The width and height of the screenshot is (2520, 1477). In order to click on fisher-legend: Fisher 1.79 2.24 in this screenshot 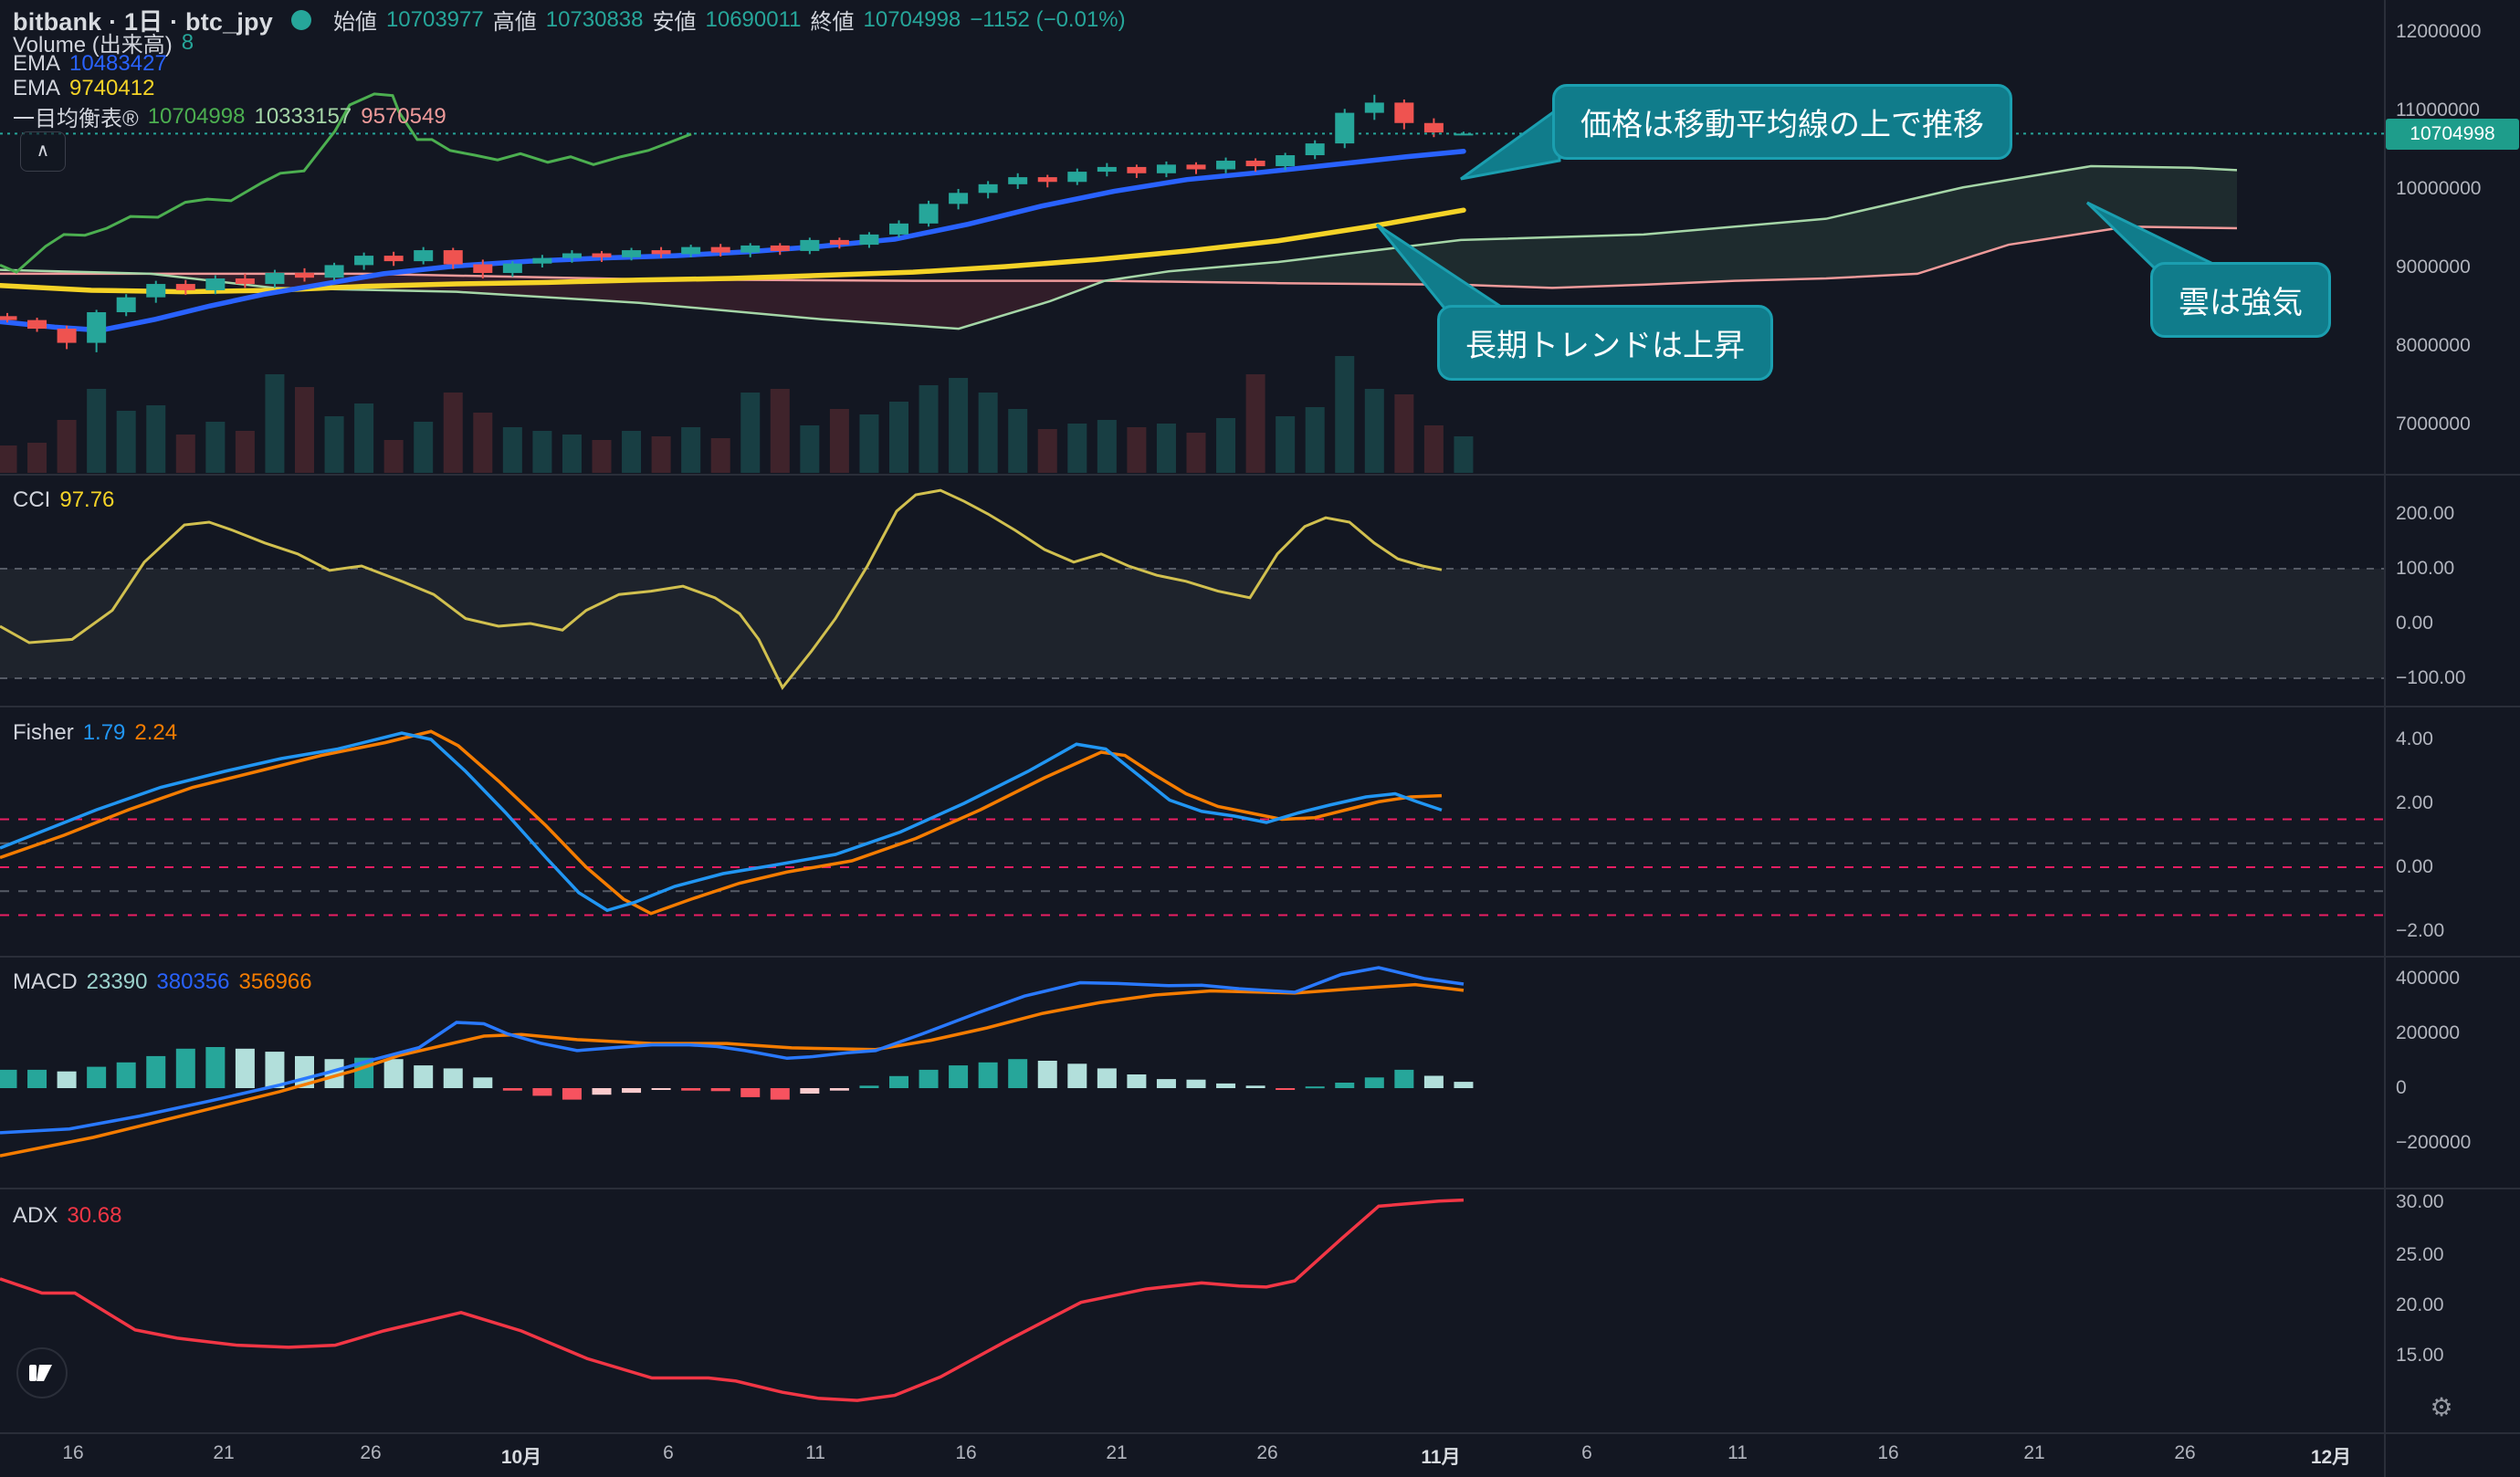, I will do `click(95, 733)`.